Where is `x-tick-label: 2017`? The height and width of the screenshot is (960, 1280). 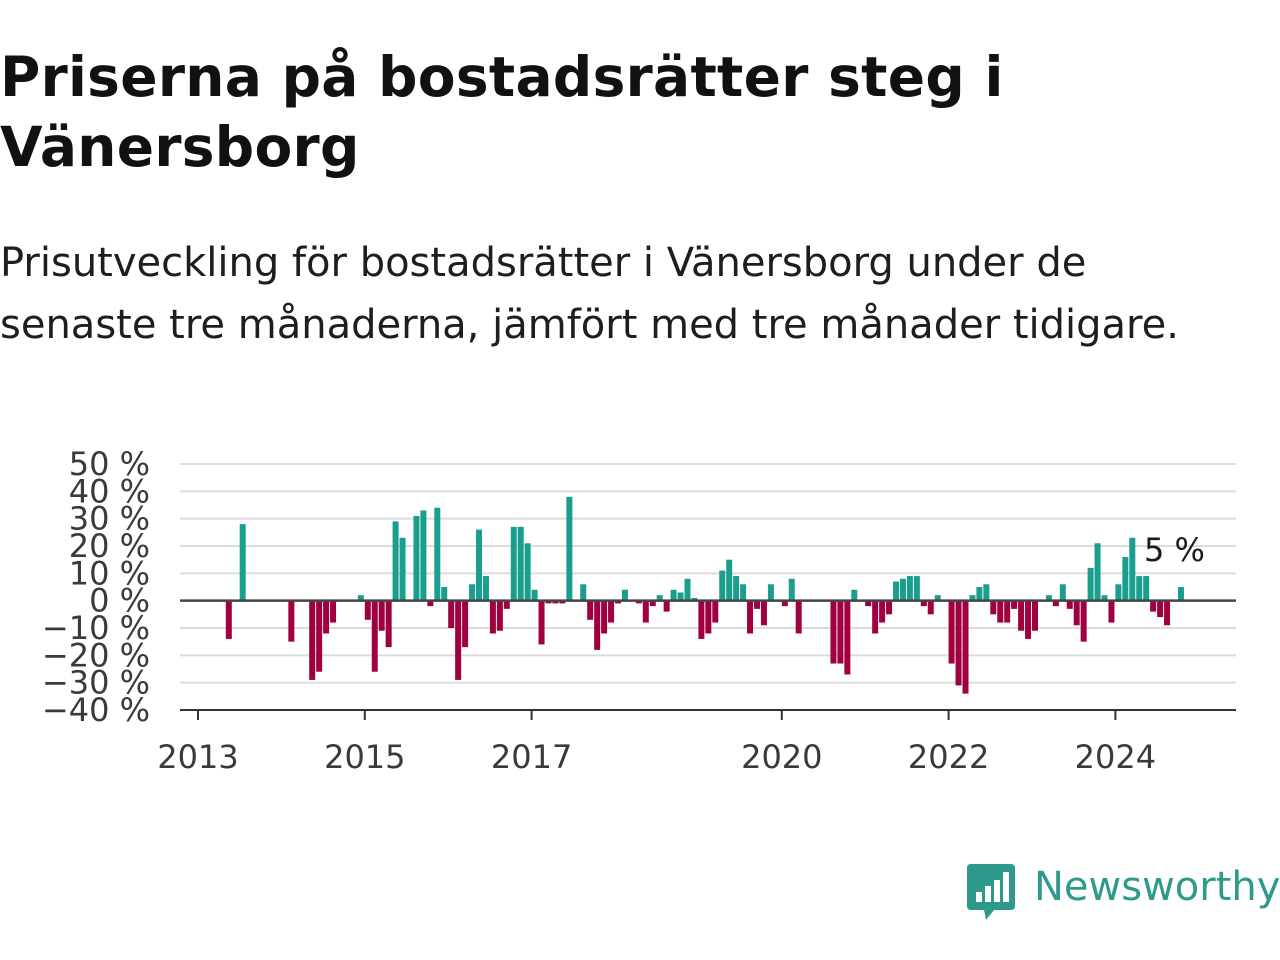
x-tick-label: 2017 is located at coordinates (531, 757).